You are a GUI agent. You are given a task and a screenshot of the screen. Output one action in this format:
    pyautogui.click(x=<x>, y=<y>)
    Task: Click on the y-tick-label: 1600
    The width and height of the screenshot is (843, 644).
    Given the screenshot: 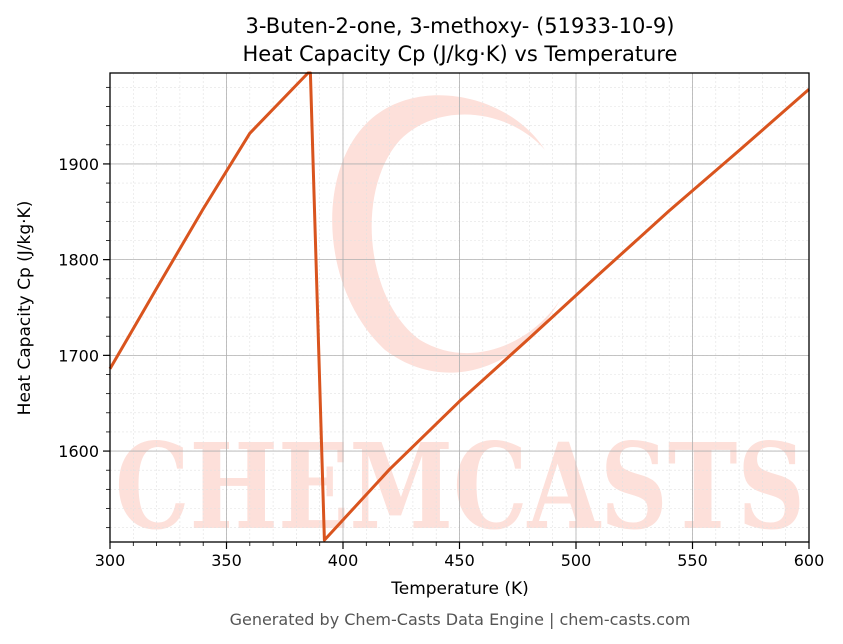 What is the action you would take?
    pyautogui.click(x=78, y=451)
    